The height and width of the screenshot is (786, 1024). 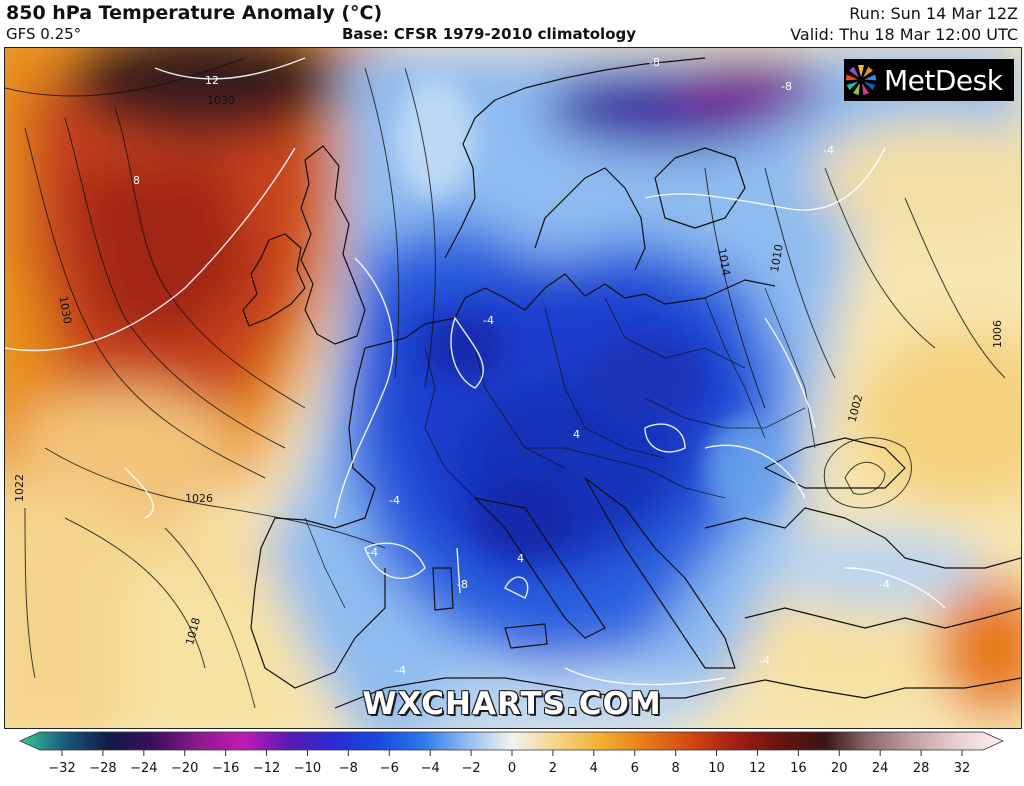 I want to click on color-scale-tick-label: −2, so click(x=471, y=768).